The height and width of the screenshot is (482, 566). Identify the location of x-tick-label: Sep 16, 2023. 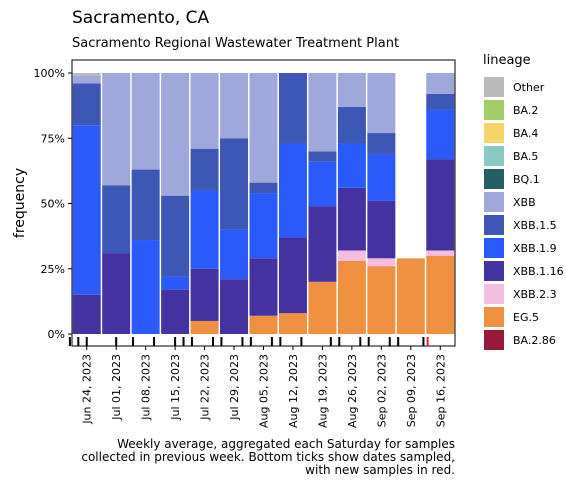
(440, 390).